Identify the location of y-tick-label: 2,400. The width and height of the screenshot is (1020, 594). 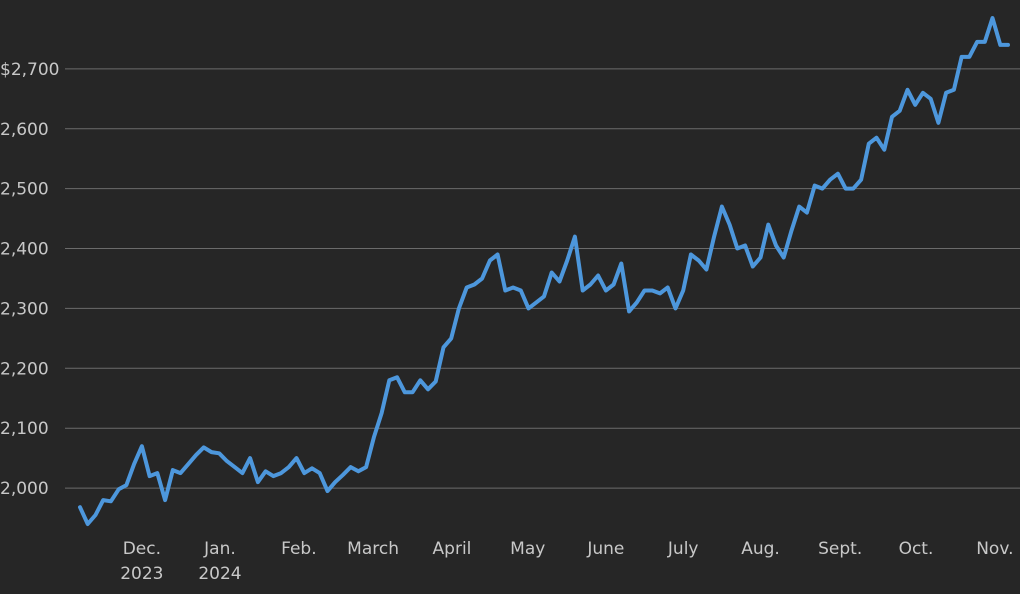
(24, 250).